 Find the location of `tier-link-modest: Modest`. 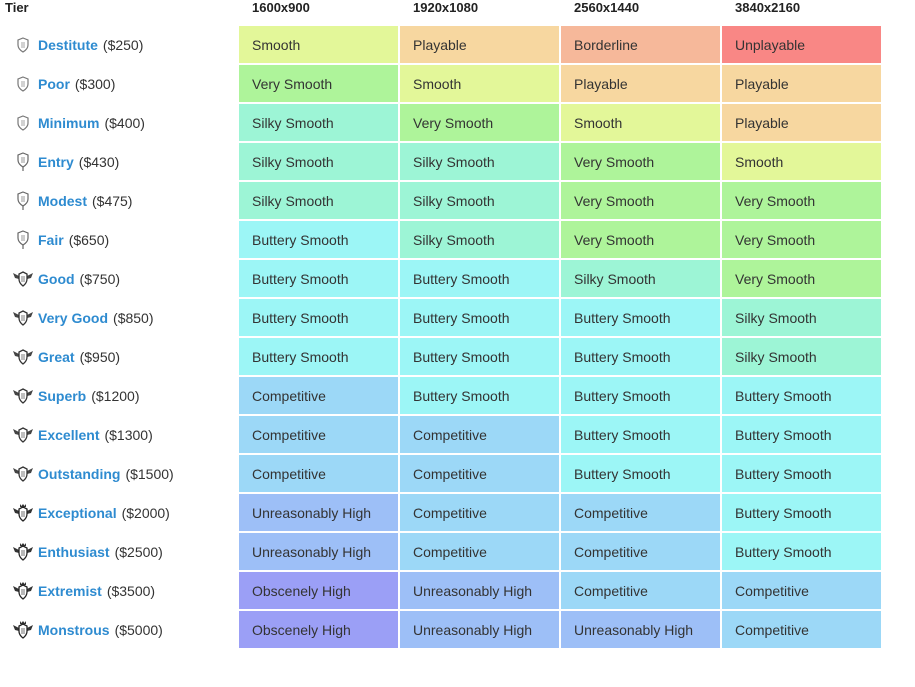

tier-link-modest: Modest is located at coordinates (62, 200).